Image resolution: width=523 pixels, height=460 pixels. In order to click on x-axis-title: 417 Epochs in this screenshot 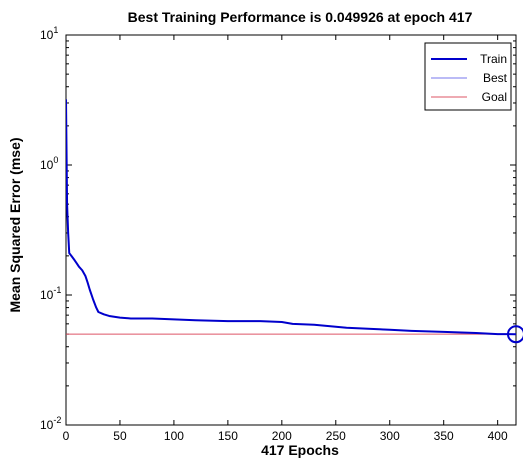, I will do `click(300, 450)`.